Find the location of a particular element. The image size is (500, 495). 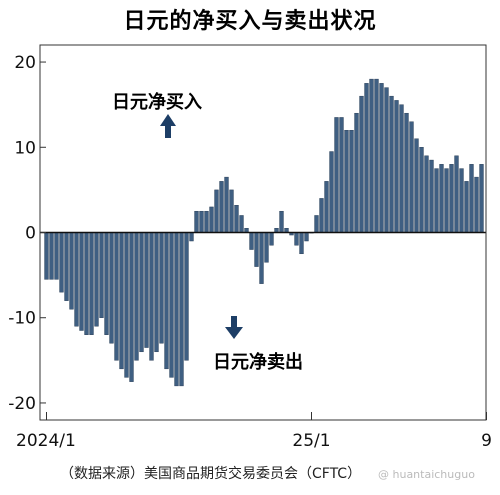

y-tick-label: -20 is located at coordinates (22, 404).